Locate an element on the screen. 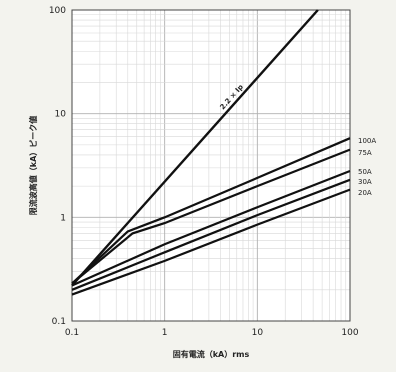 The width and height of the screenshot is (396, 372). series-label-30A: 30A is located at coordinates (365, 182).